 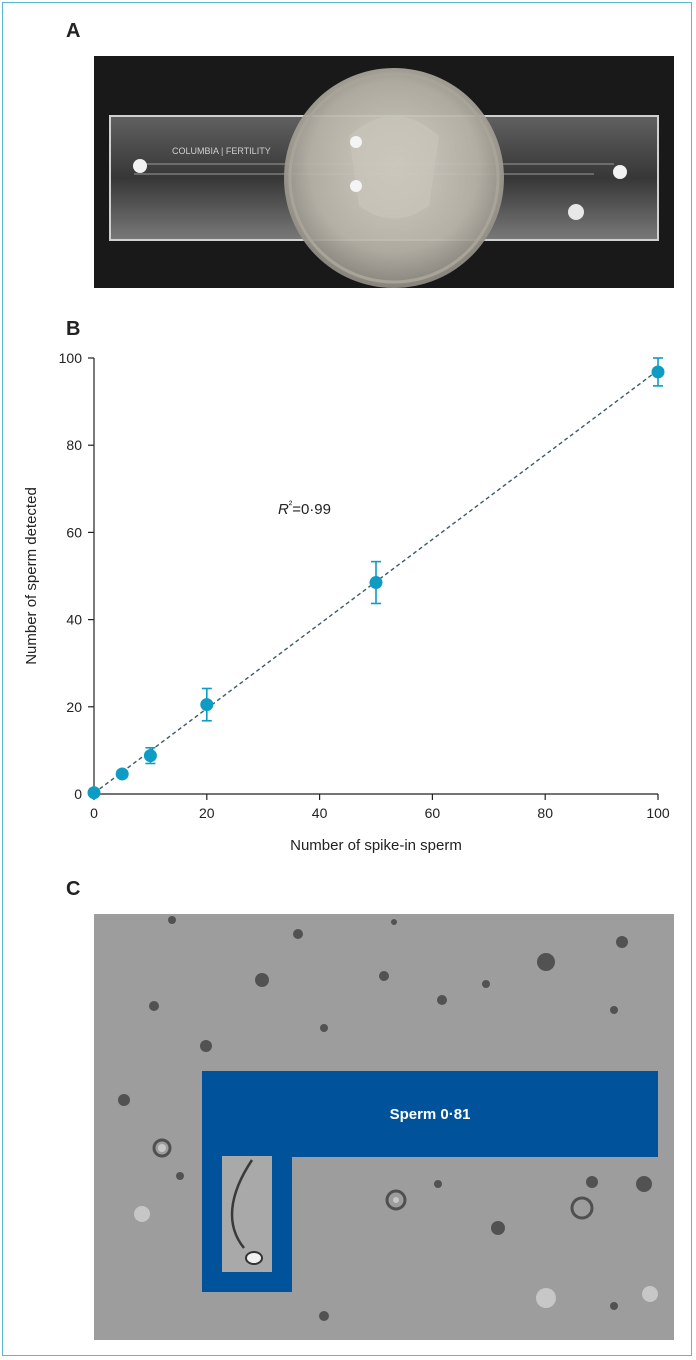 I want to click on detection-label-box, so click(x=430, y=1114).